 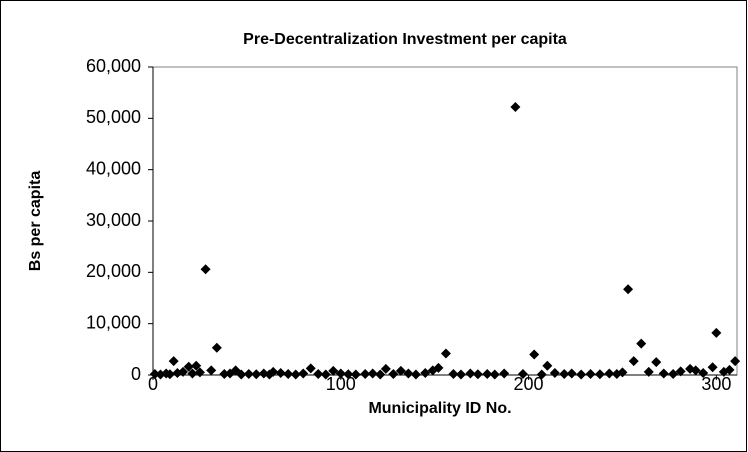 I want to click on x-tick-label: 300, so click(x=716, y=384).